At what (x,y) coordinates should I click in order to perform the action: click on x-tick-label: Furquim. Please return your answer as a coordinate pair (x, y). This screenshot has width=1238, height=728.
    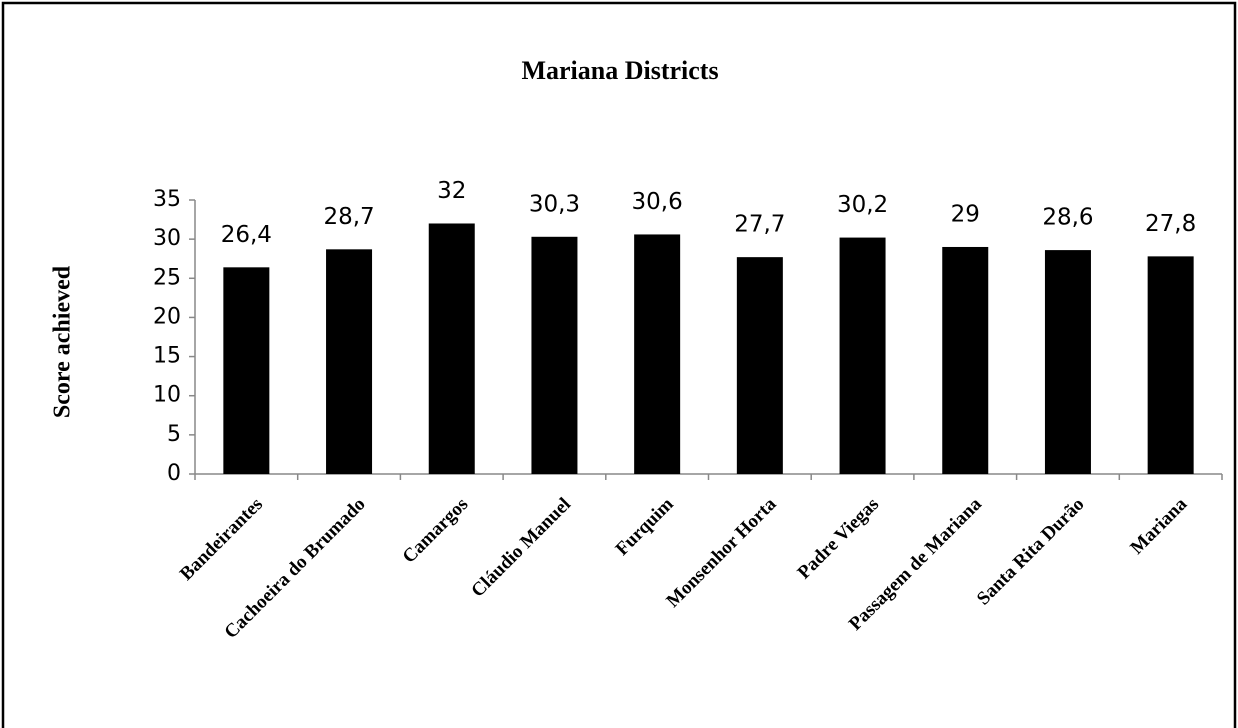
    Looking at the image, I should click on (645, 527).